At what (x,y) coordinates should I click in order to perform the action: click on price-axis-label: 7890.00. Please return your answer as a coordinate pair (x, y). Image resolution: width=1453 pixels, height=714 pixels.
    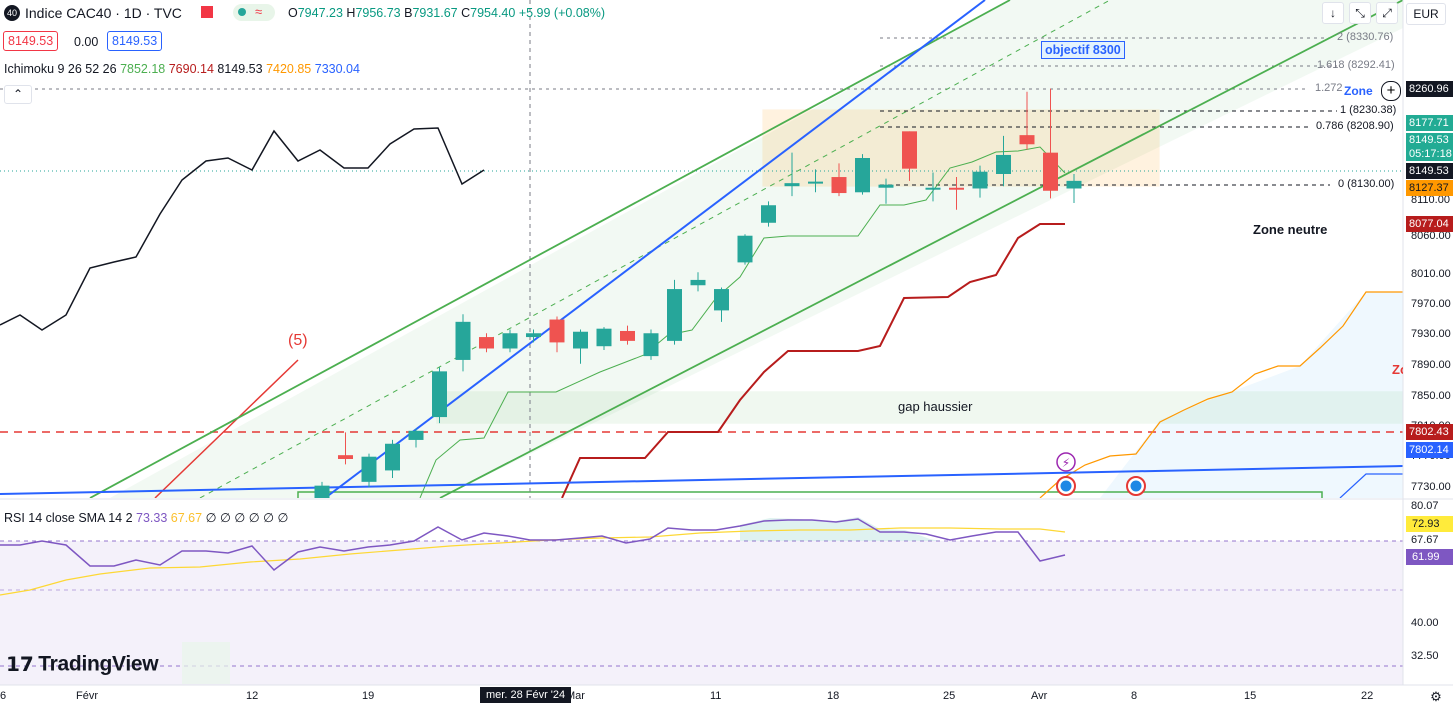
    Looking at the image, I should click on (1431, 365).